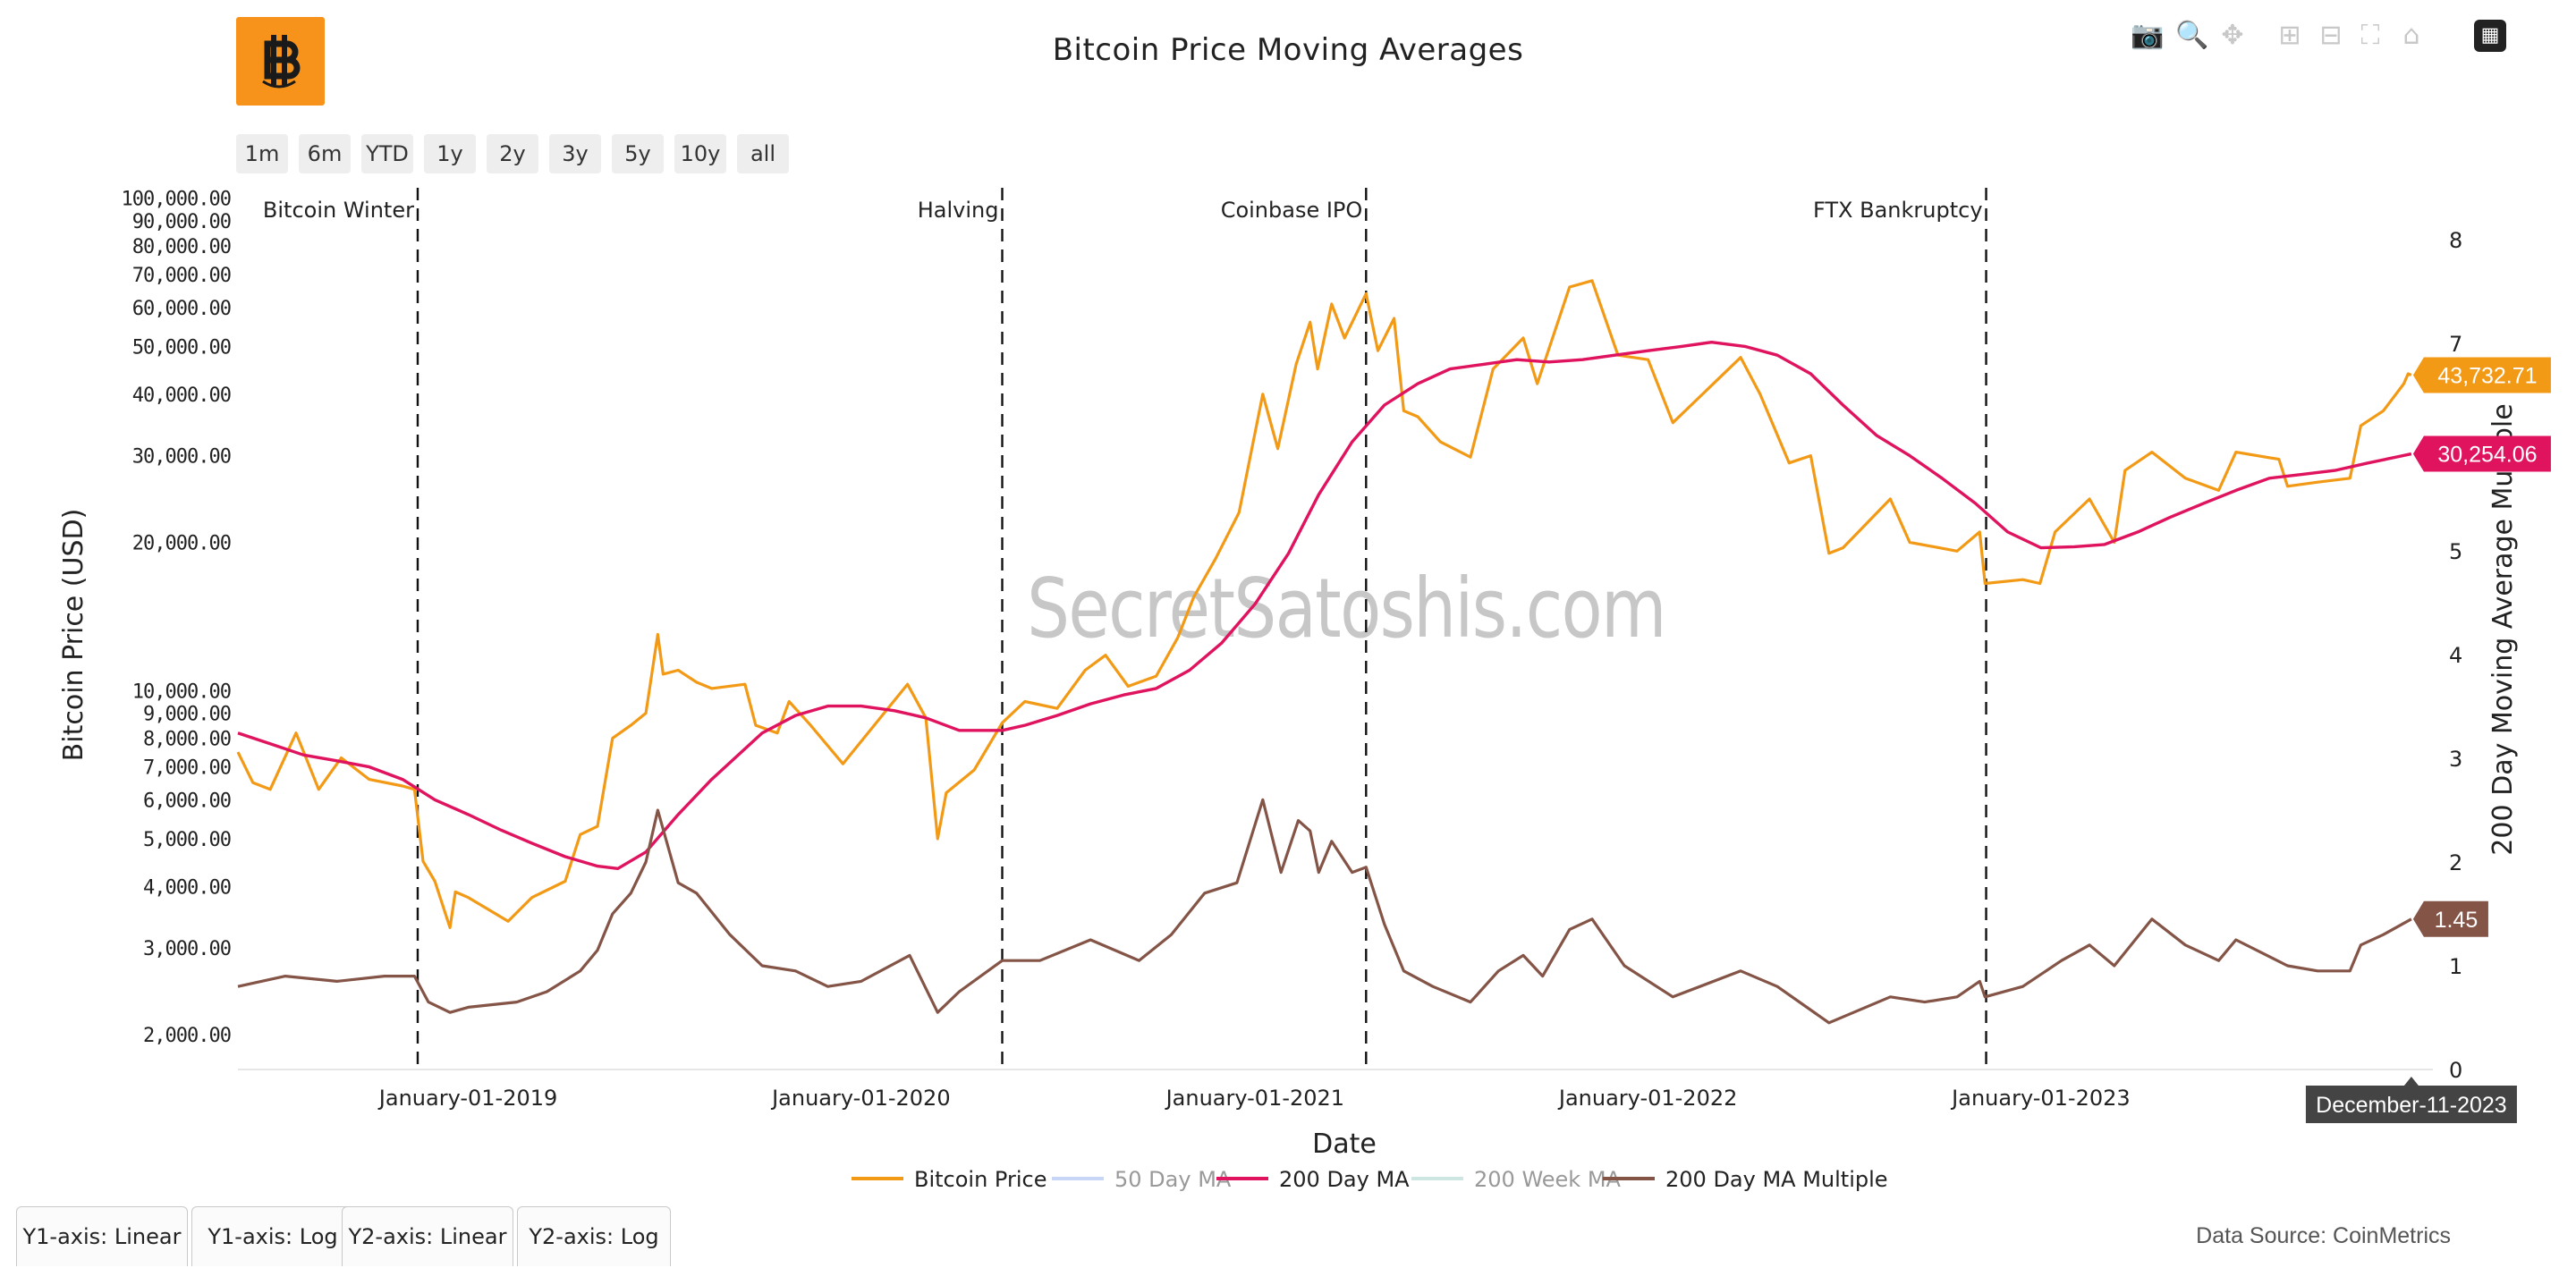 The width and height of the screenshot is (2576, 1268). Describe the element at coordinates (1344, 1144) in the screenshot. I see `x-axis-title: Date` at that location.